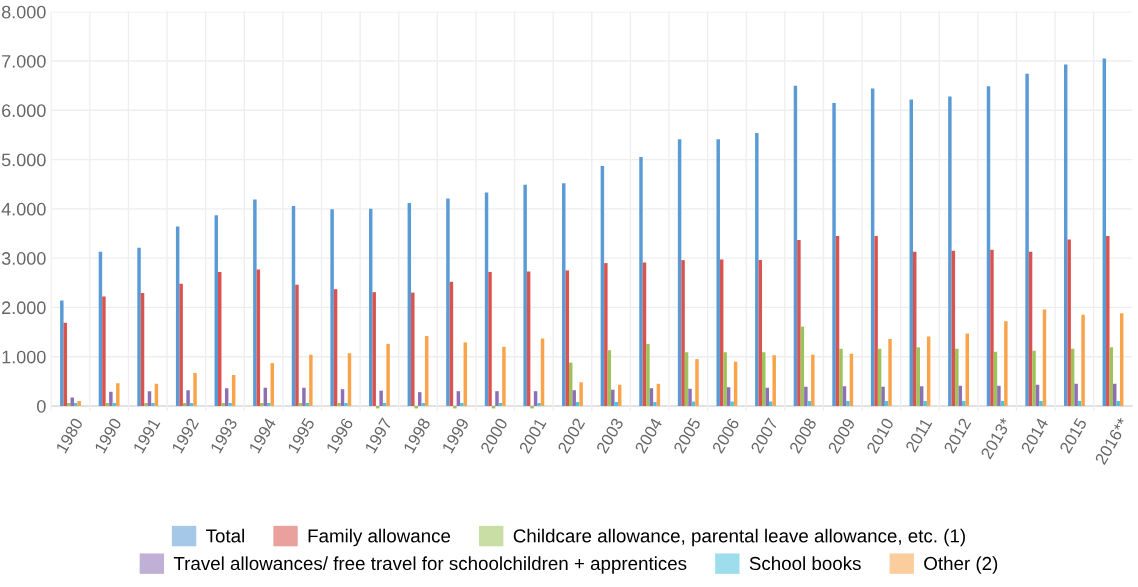 The width and height of the screenshot is (1138, 587). What do you see at coordinates (23, 160) in the screenshot?
I see `y-tick-label: 5.000` at bounding box center [23, 160].